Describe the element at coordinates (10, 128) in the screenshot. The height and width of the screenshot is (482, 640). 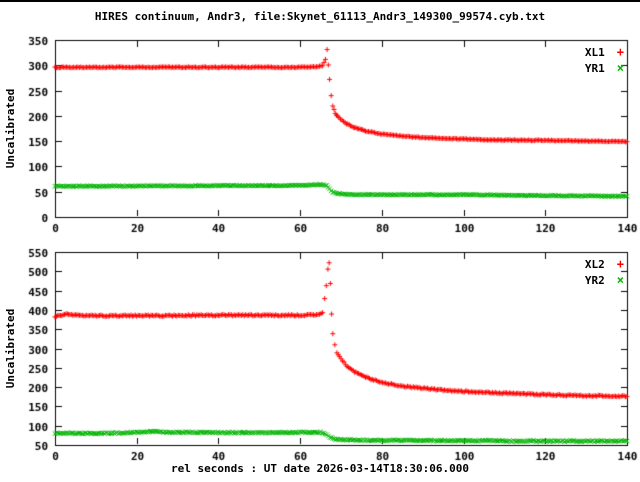
I see `panel1-y-axis-label: Uncalibrated` at that location.